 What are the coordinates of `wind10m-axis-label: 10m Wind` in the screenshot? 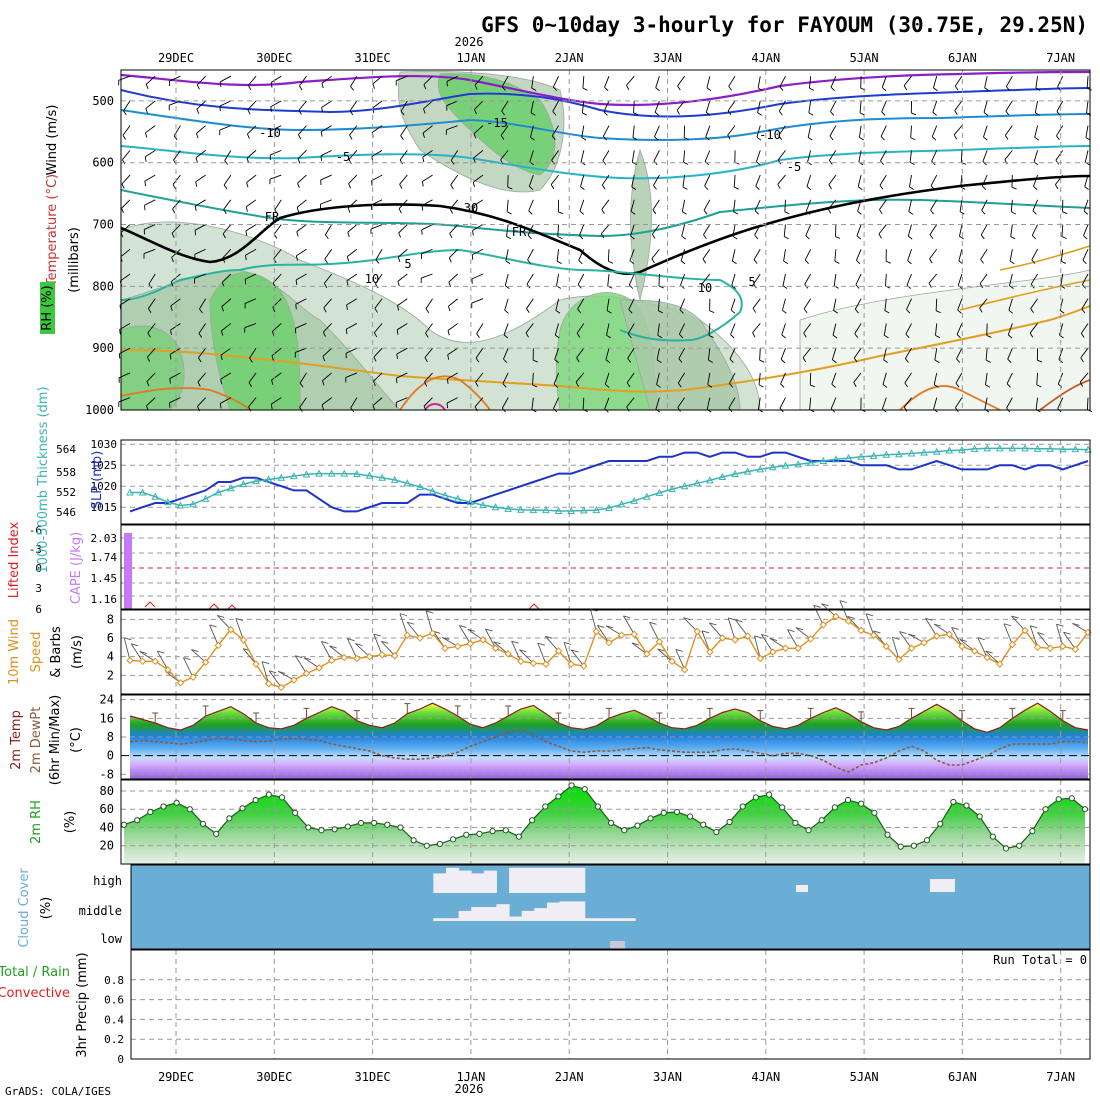 It's located at (14, 652).